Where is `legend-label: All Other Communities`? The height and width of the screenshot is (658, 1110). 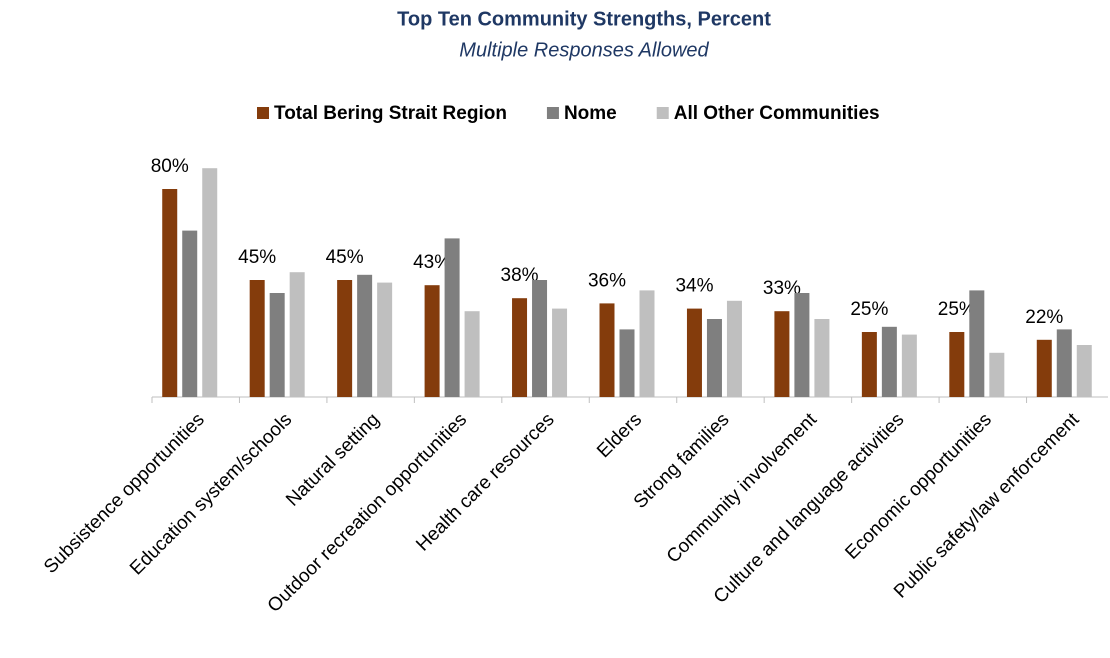 legend-label: All Other Communities is located at coordinates (777, 113).